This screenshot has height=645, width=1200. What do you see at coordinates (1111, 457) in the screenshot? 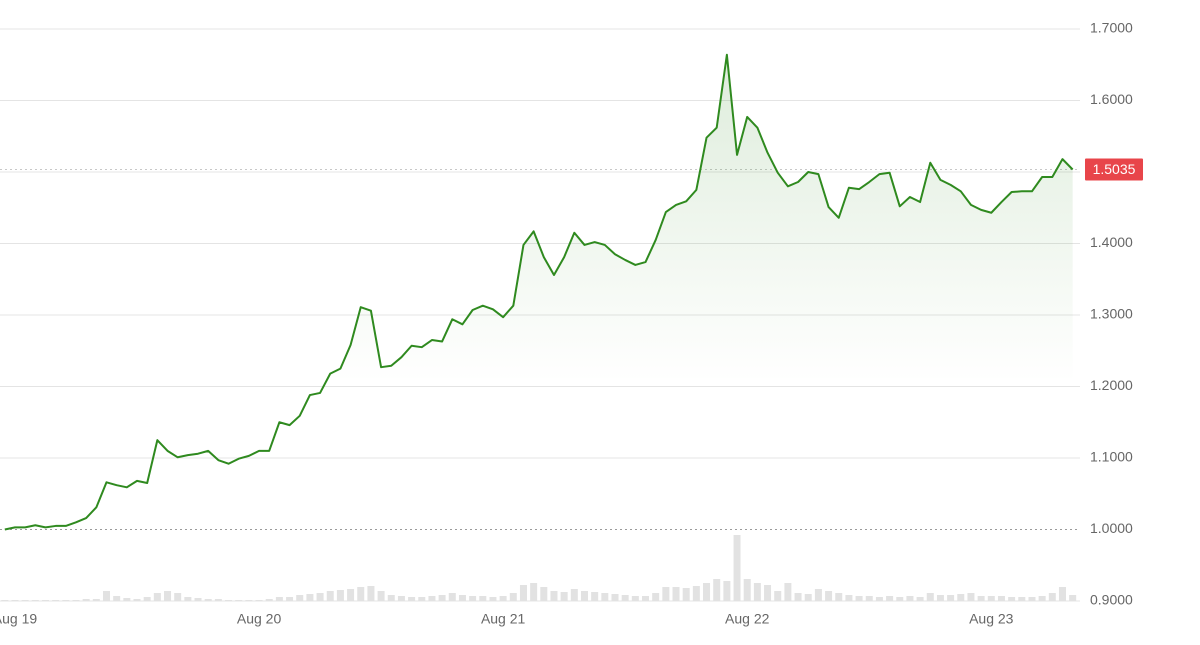
I see `y-tick-label: 1.1000` at bounding box center [1111, 457].